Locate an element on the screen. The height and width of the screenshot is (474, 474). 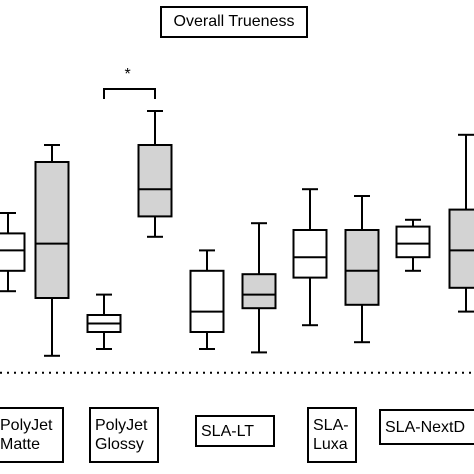
category-label-line: SLA- is located at coordinates (331, 425).